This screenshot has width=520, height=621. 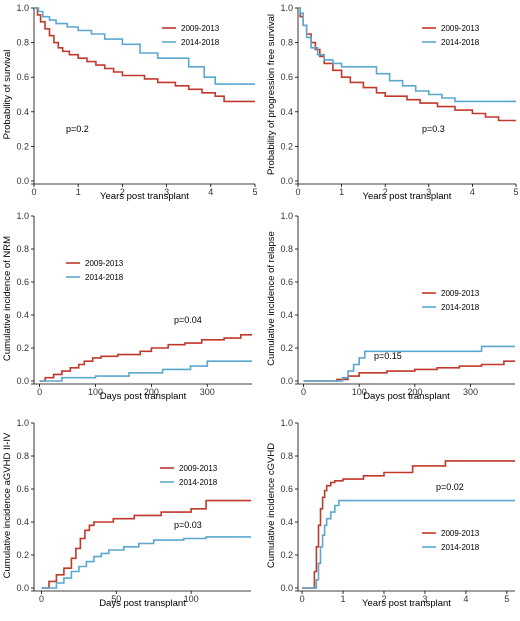 What do you see at coordinates (116, 599) in the screenshot?
I see `x-tick-label: 50` at bounding box center [116, 599].